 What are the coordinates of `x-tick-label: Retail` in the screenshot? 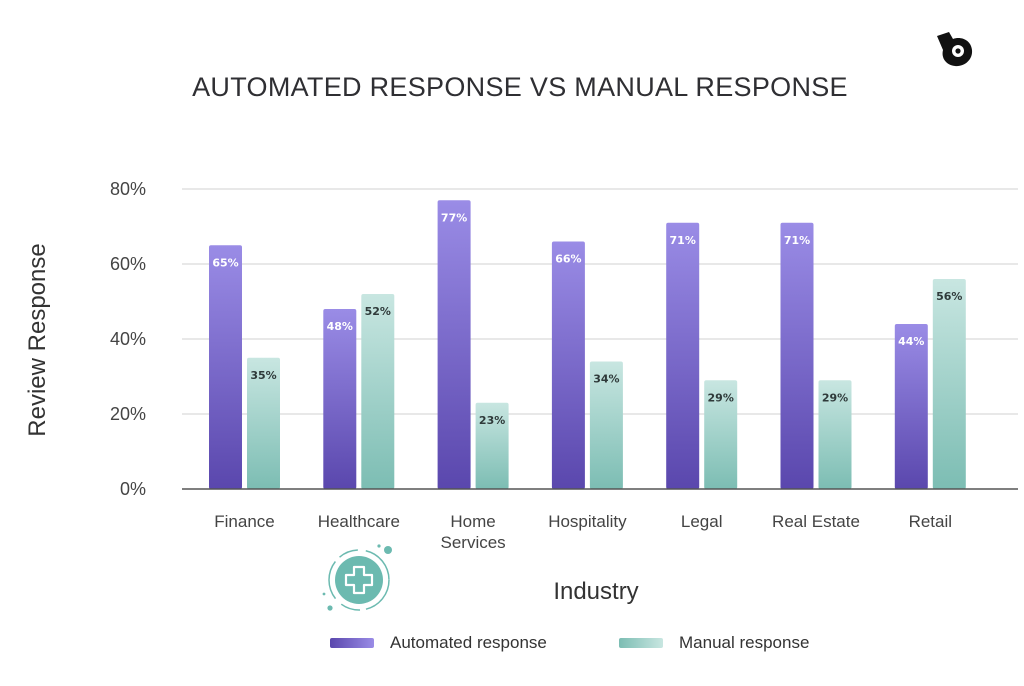 It's located at (930, 521).